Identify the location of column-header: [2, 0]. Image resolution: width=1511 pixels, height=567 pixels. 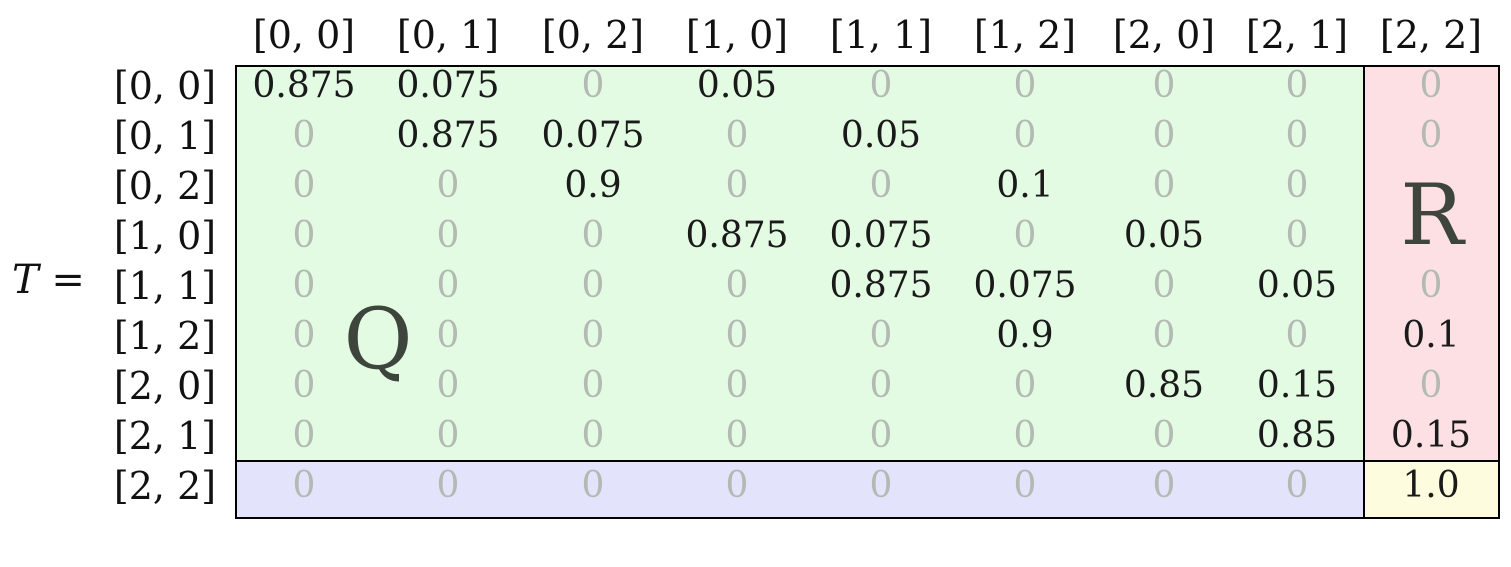
(1164, 35).